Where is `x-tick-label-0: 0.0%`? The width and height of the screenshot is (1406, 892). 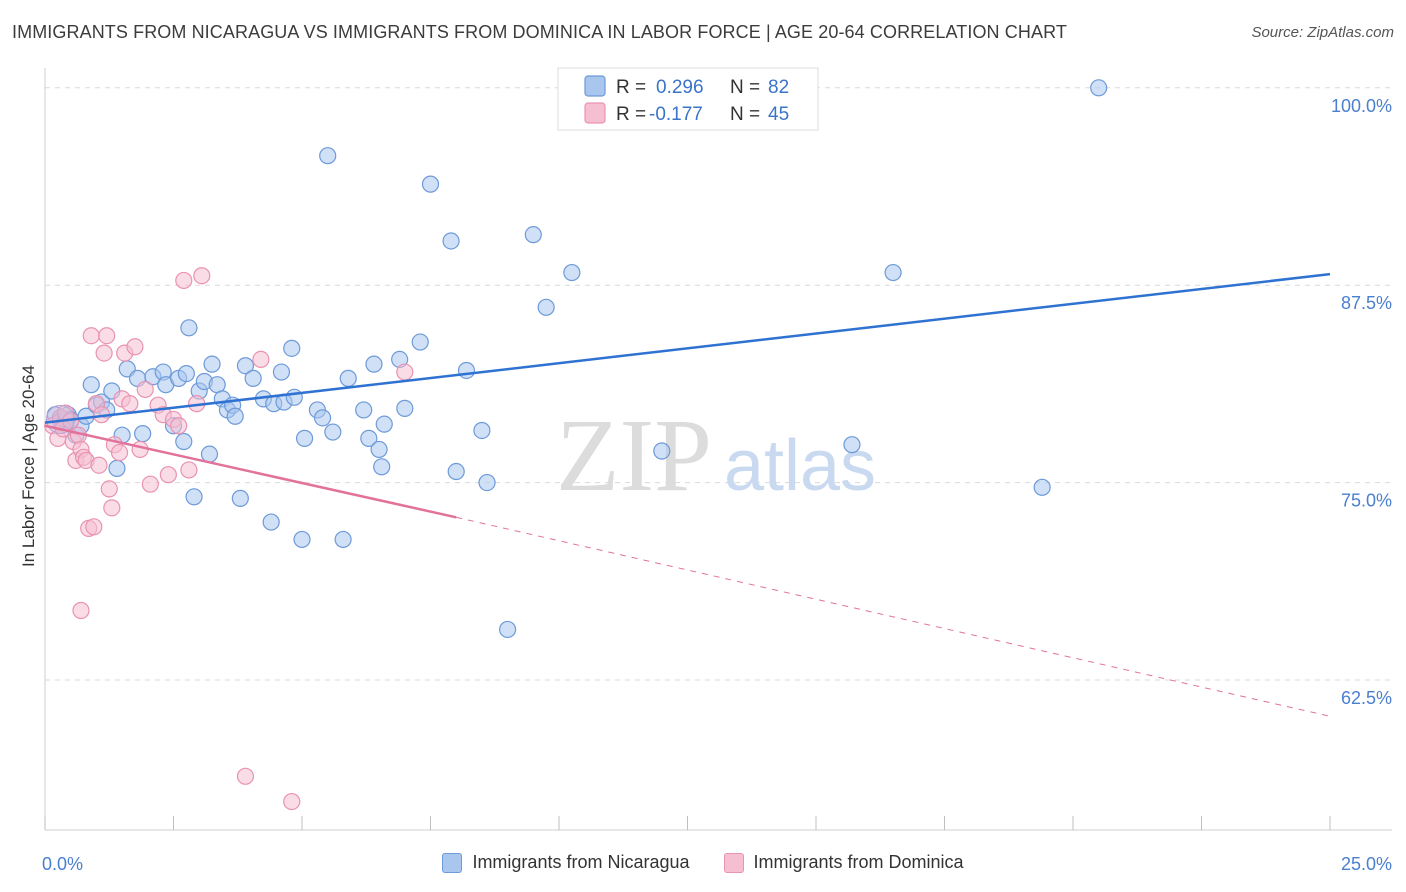
x-tick-label-0: 0.0% is located at coordinates (62, 864).